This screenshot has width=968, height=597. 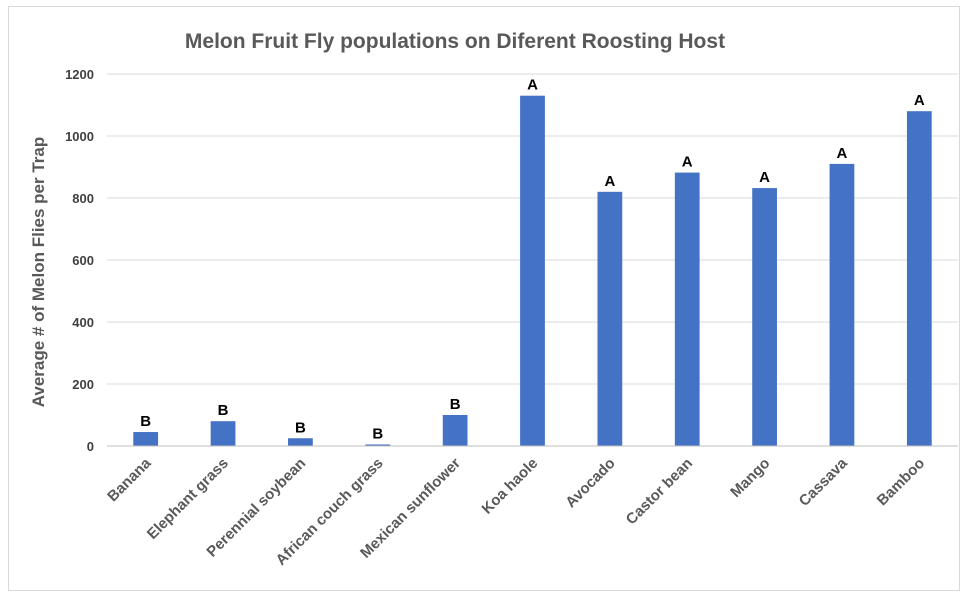 What do you see at coordinates (659, 491) in the screenshot?
I see `x-tick-label: Castor bean` at bounding box center [659, 491].